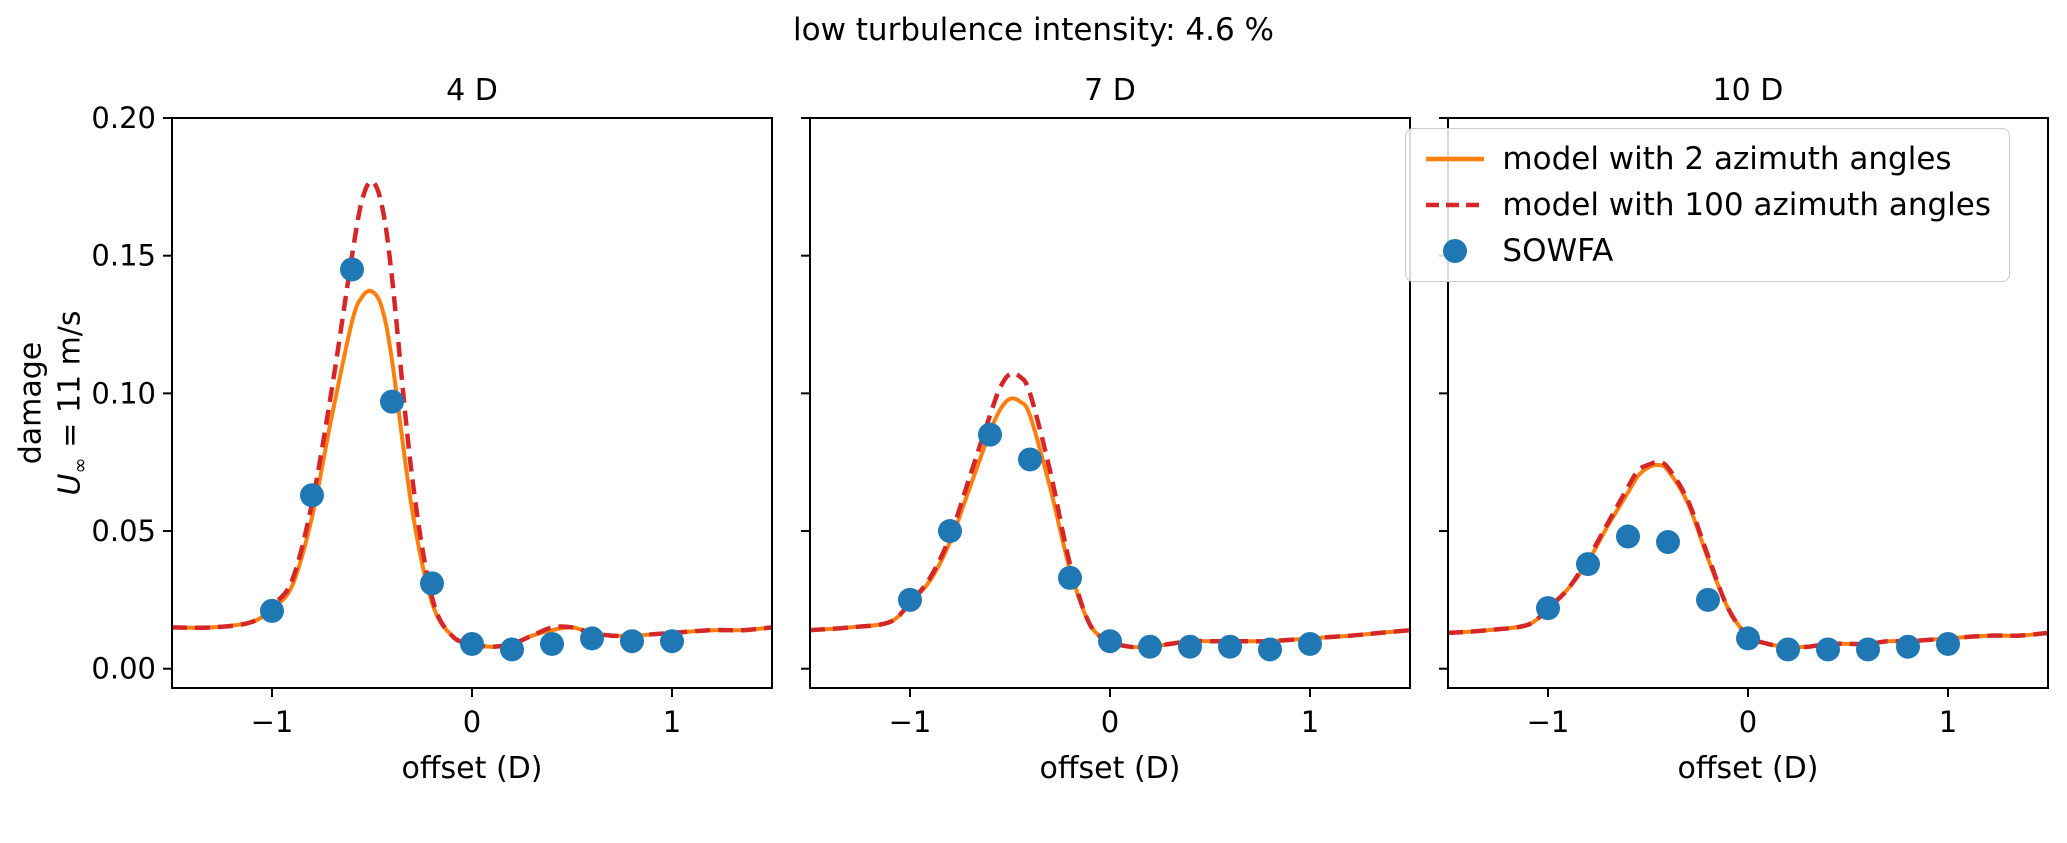 The image size is (2067, 843). Describe the element at coordinates (31, 403) in the screenshot. I see `y-axis-label-line1: damage` at that location.